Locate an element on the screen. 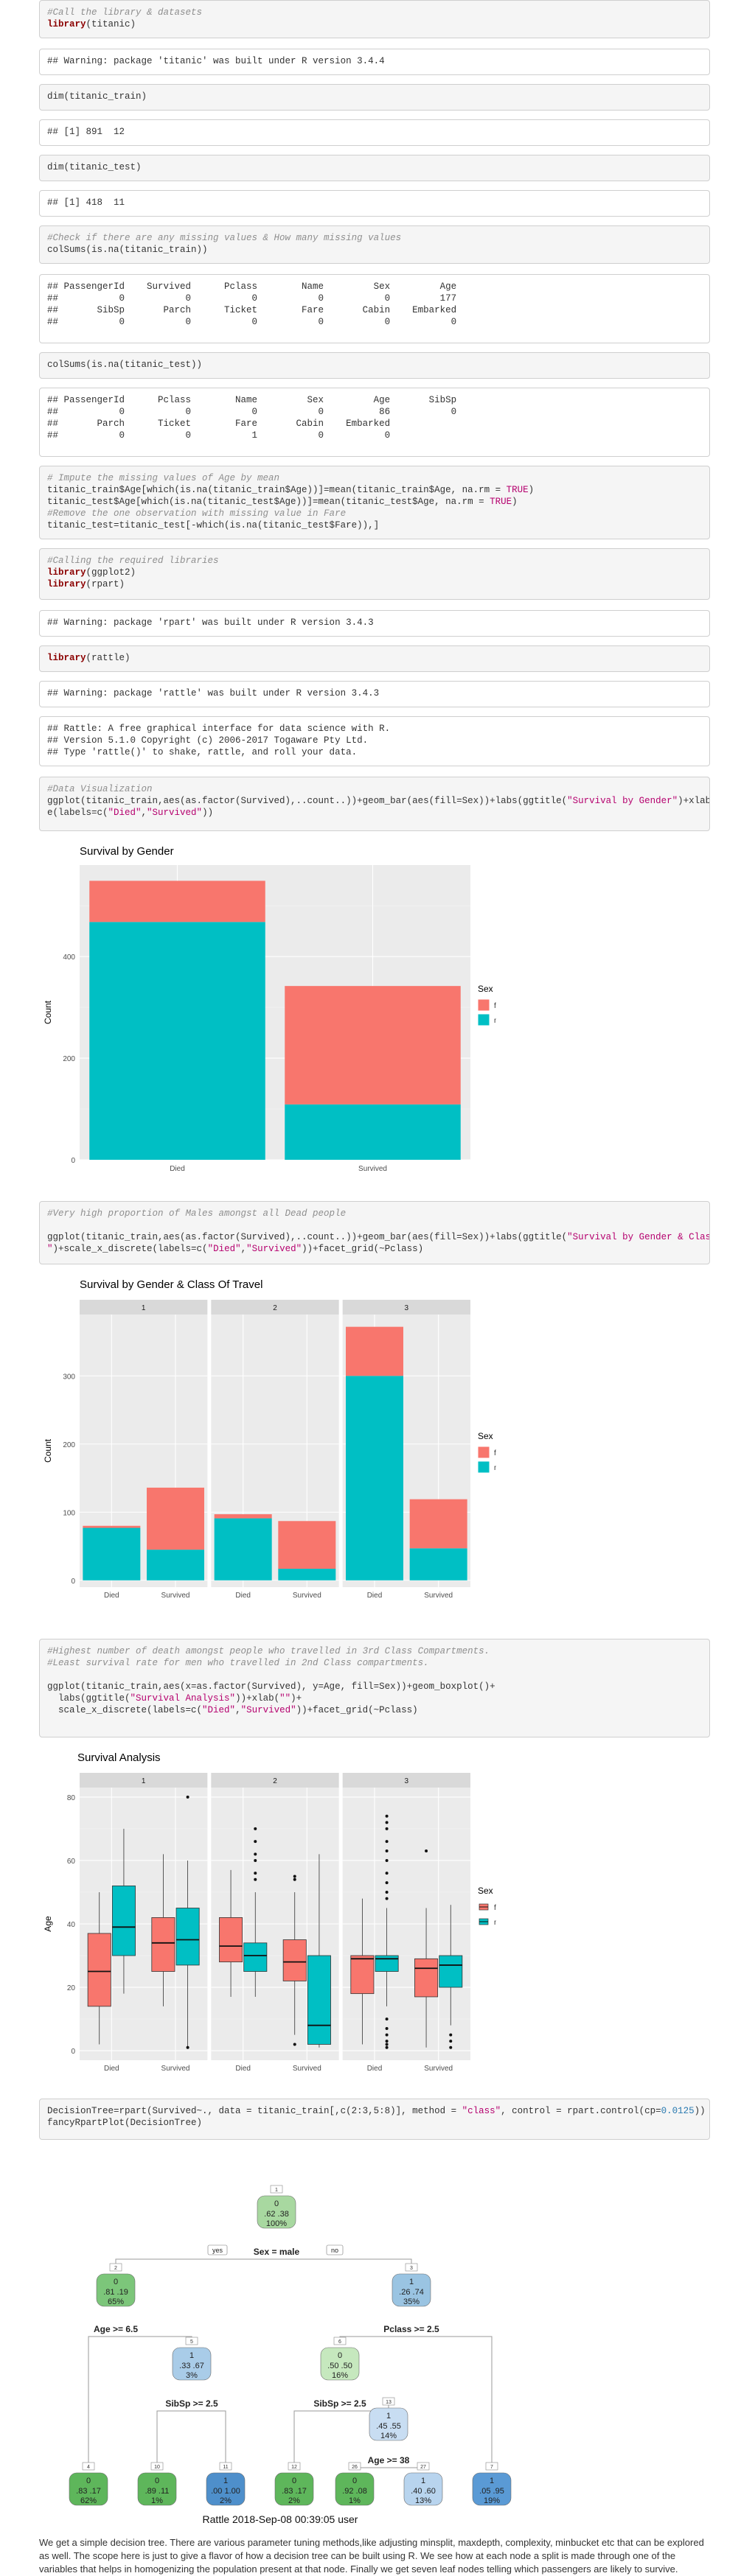  bar-female-2-Died is located at coordinates (243, 1516).